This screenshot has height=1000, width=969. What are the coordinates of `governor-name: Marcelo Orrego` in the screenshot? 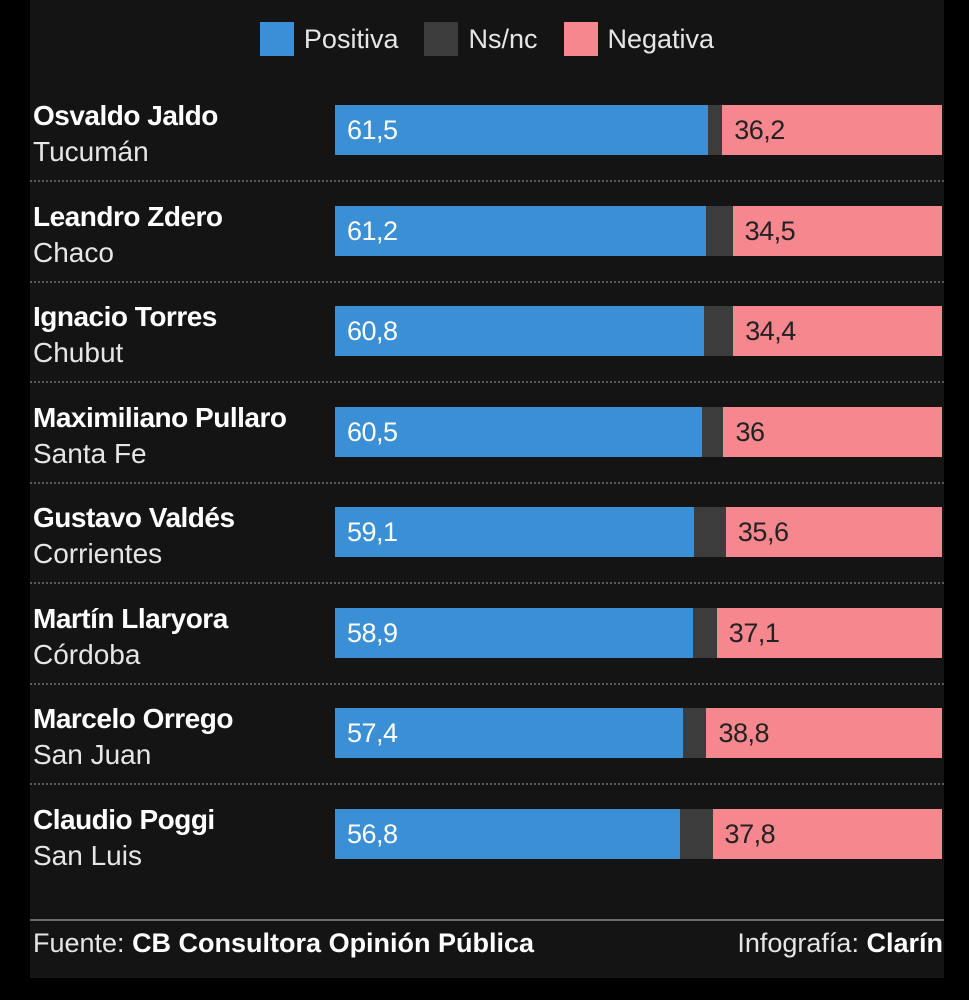 It's located at (133, 718).